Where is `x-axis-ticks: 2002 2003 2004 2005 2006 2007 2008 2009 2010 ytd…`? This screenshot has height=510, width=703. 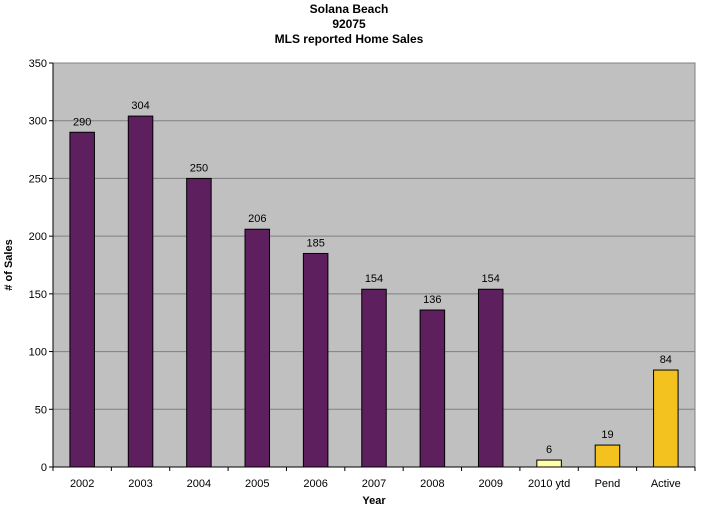 x-axis-ticks: 2002 2003 2004 2005 2006 2007 2008 2009 2010 ytd… is located at coordinates (374, 478).